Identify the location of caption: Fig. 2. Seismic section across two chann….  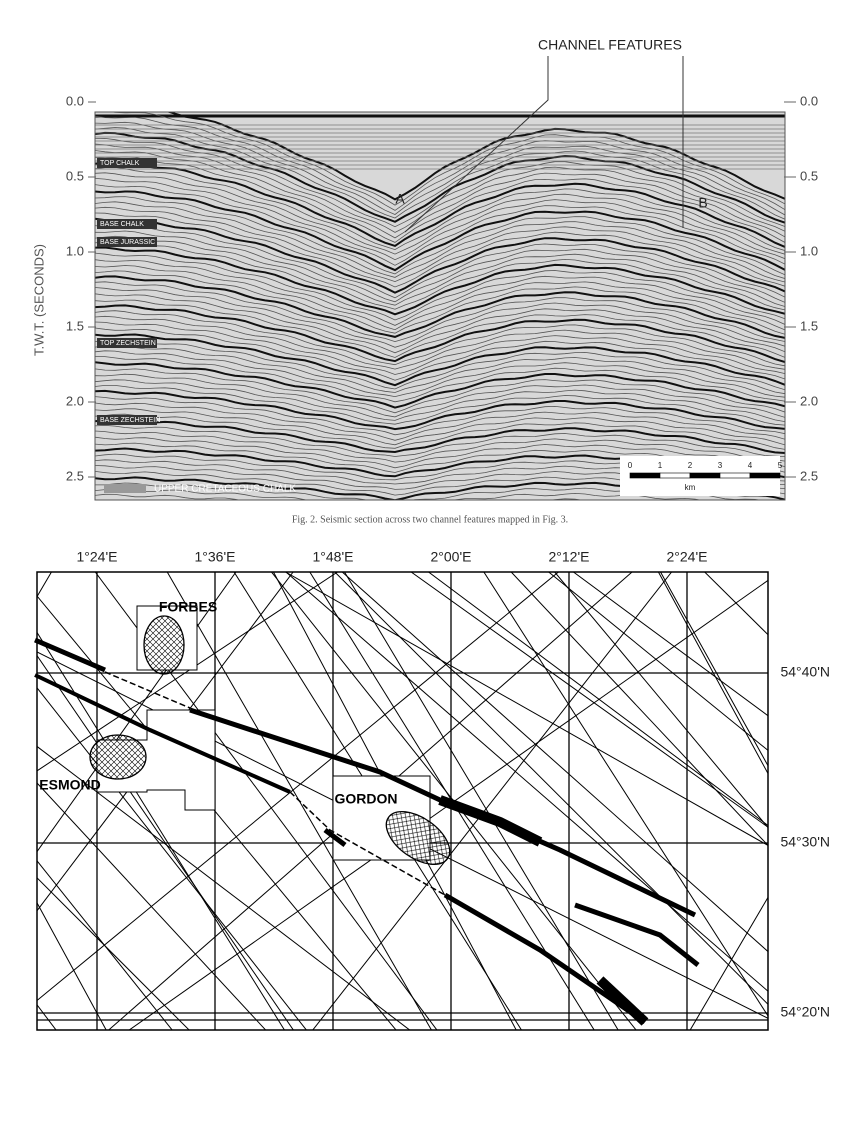
(430, 519).